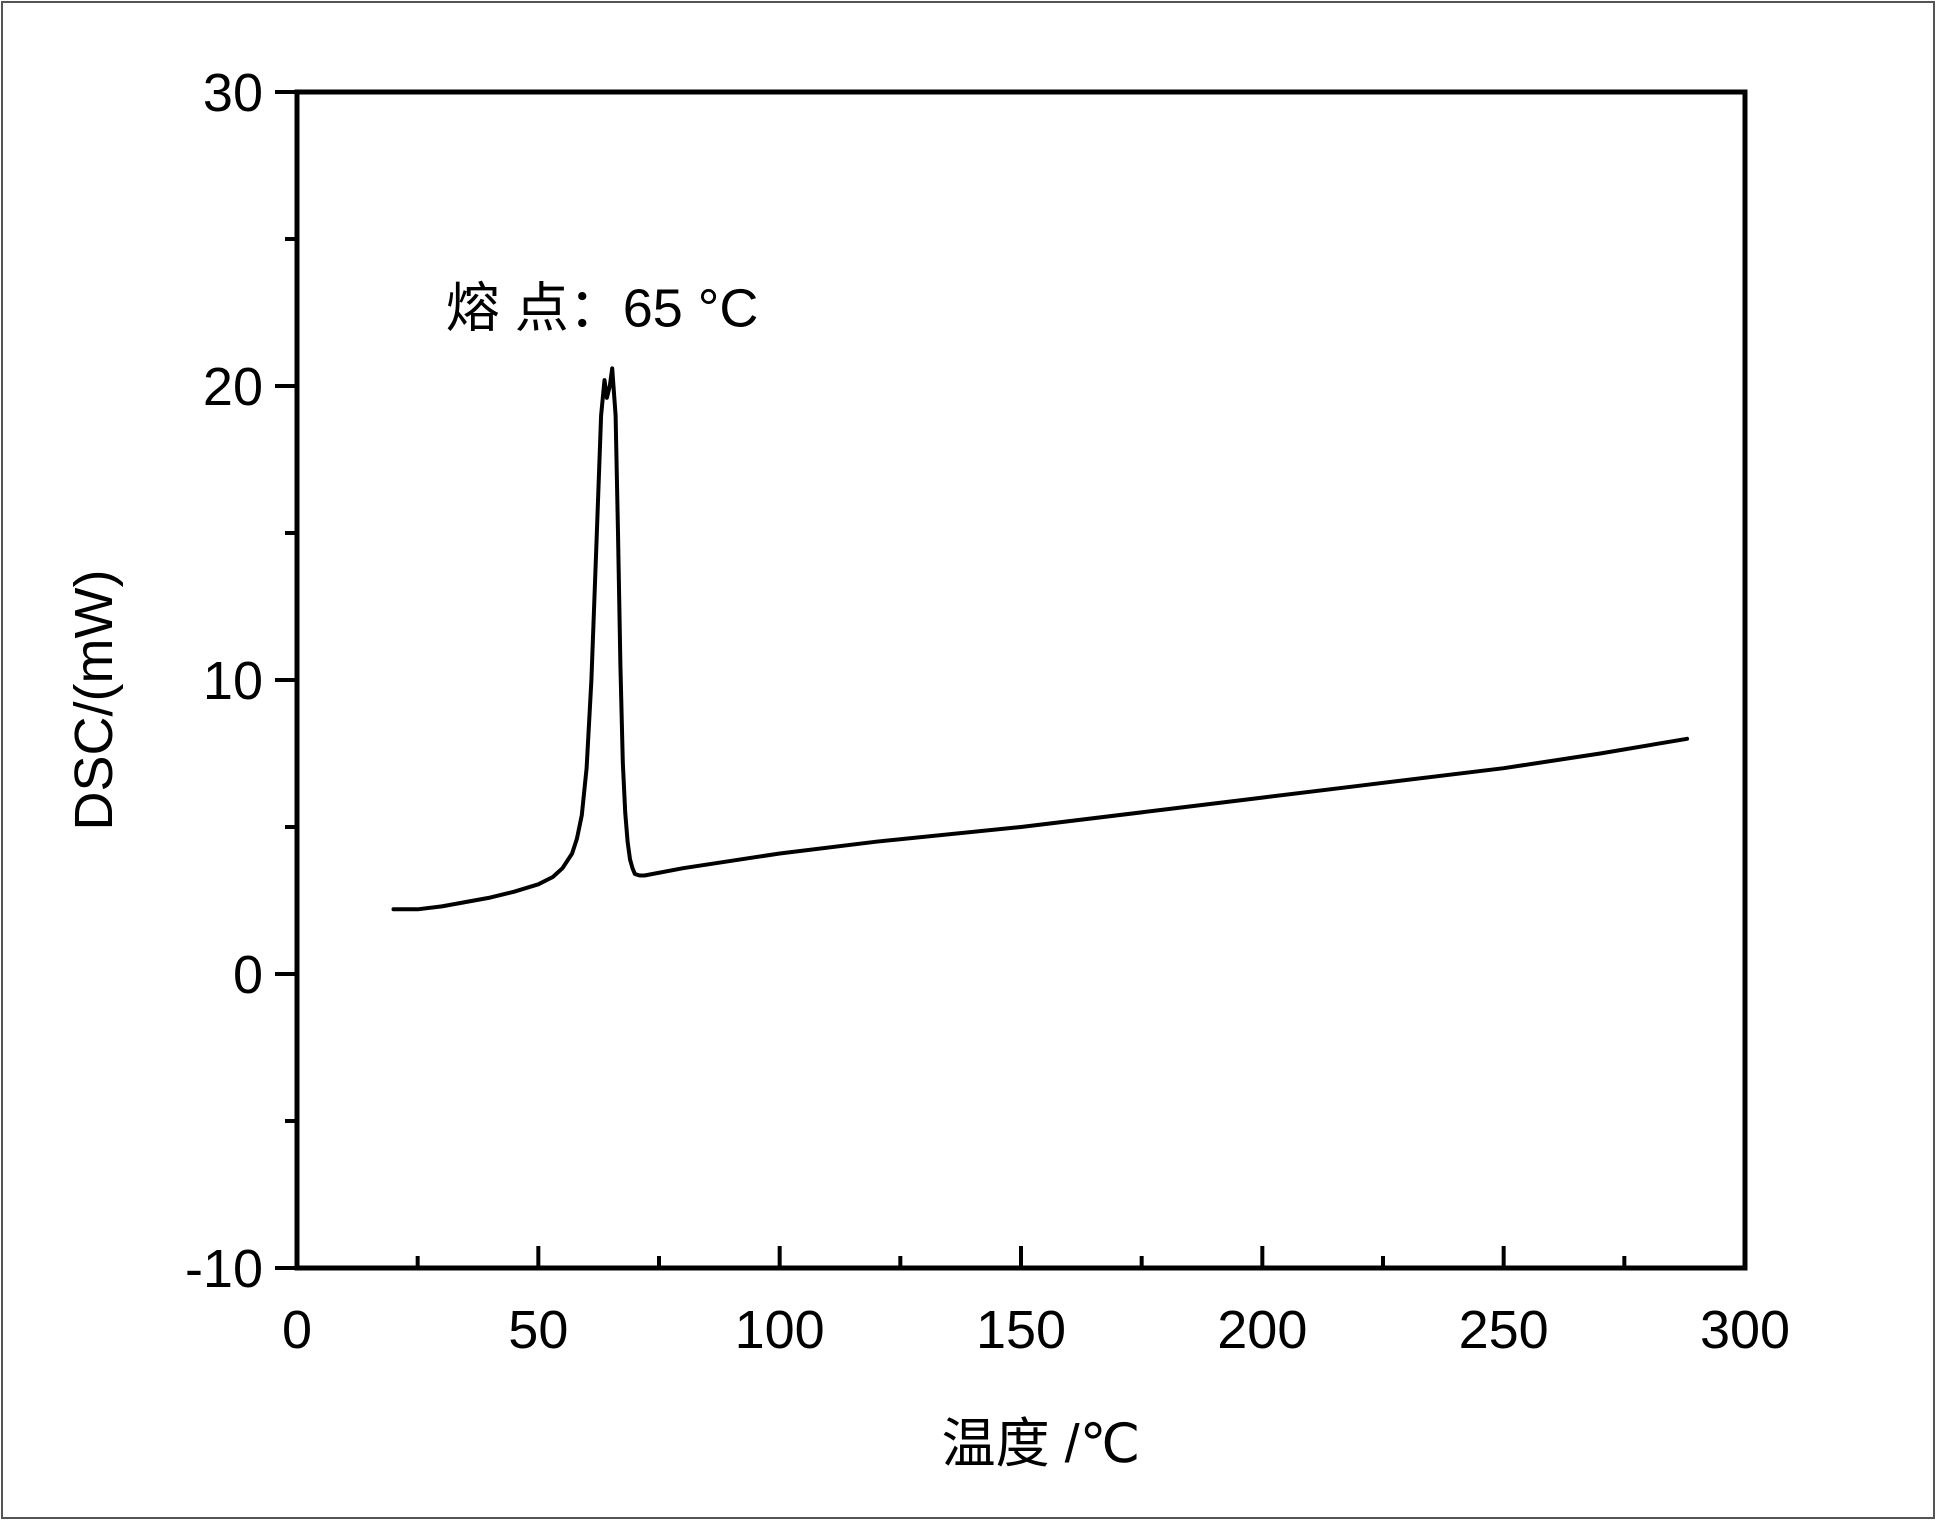  I want to click on x-axis-label: 温度 /℃, so click(1041, 1444).